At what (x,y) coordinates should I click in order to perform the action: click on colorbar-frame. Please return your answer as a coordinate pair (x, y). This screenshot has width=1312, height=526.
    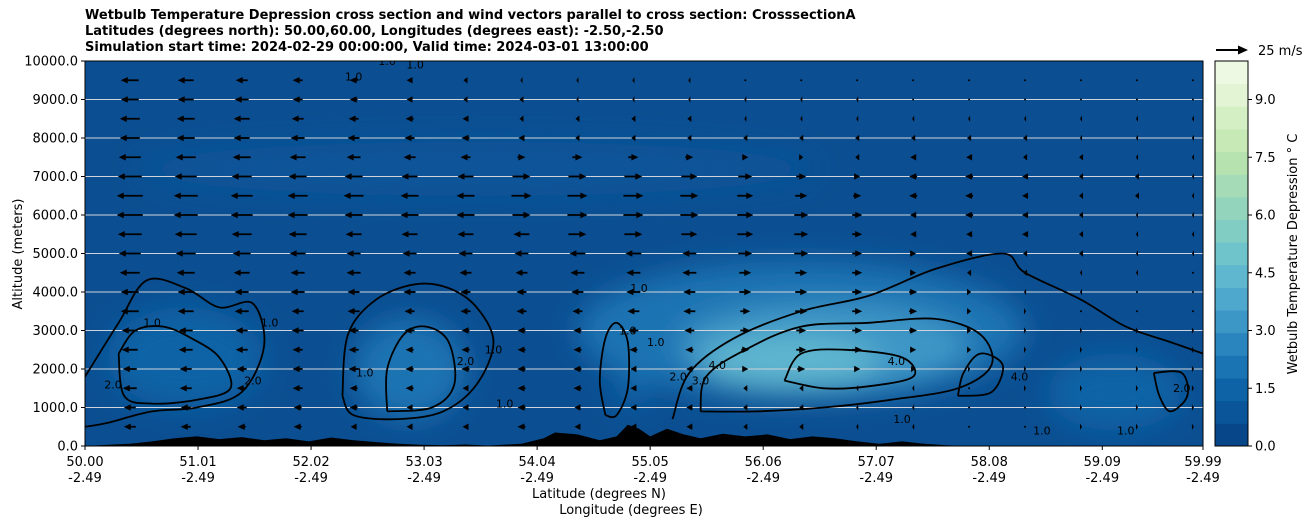
    Looking at the image, I should click on (1231, 253).